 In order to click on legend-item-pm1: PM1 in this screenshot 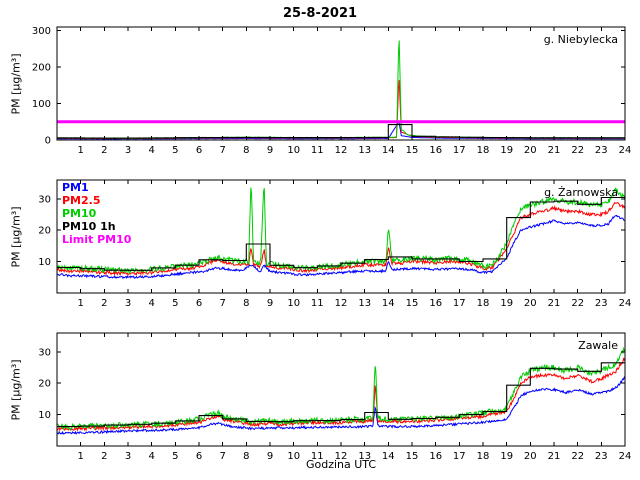, I will do `click(75, 187)`.